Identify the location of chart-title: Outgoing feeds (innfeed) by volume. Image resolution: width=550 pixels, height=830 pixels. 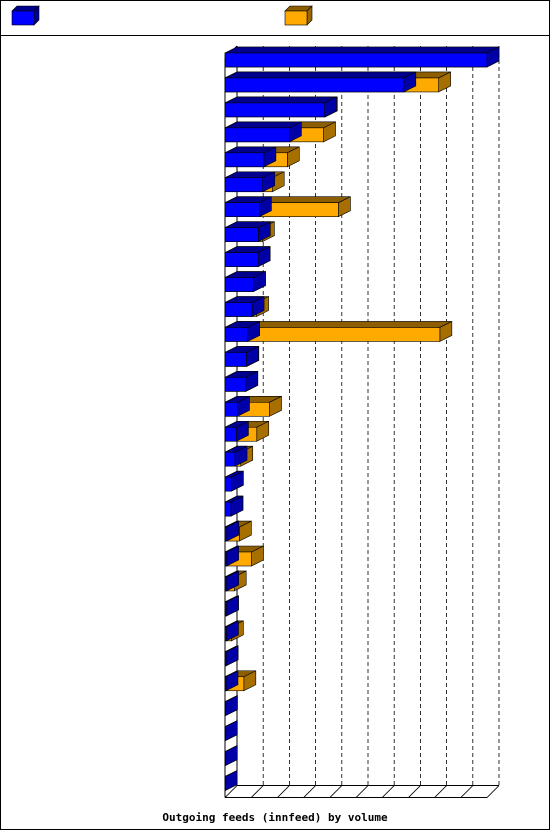
(275, 817).